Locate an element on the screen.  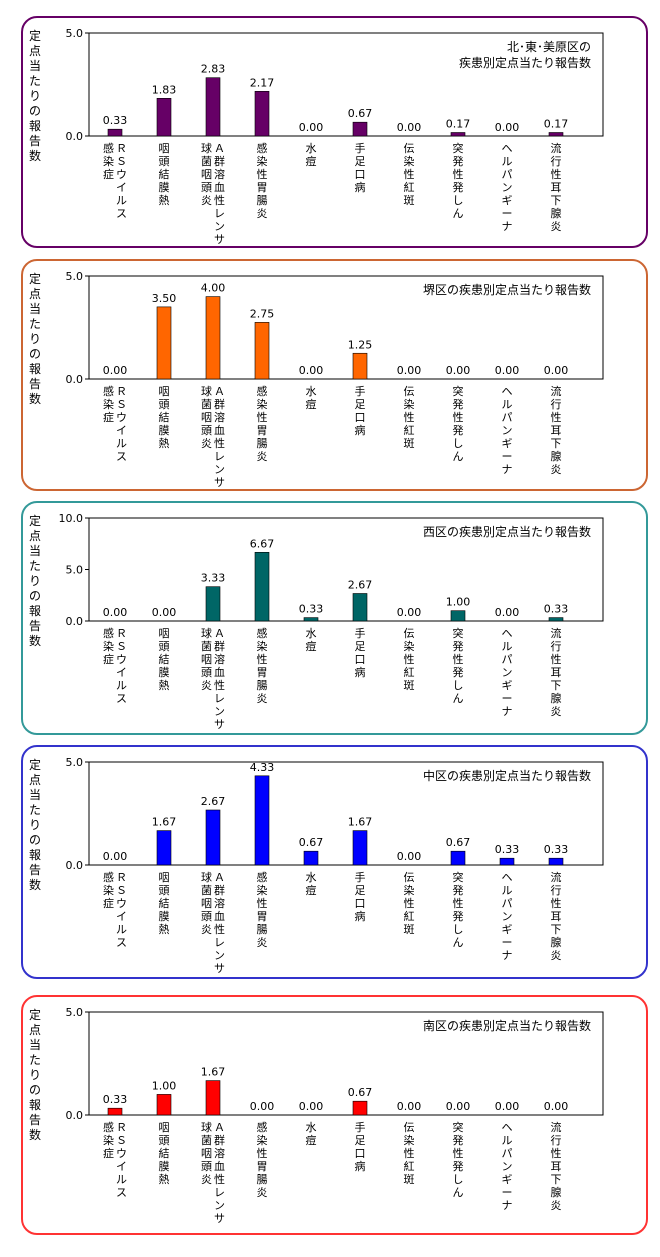
y-axis-label-char: 報 is located at coordinates (35, 369).